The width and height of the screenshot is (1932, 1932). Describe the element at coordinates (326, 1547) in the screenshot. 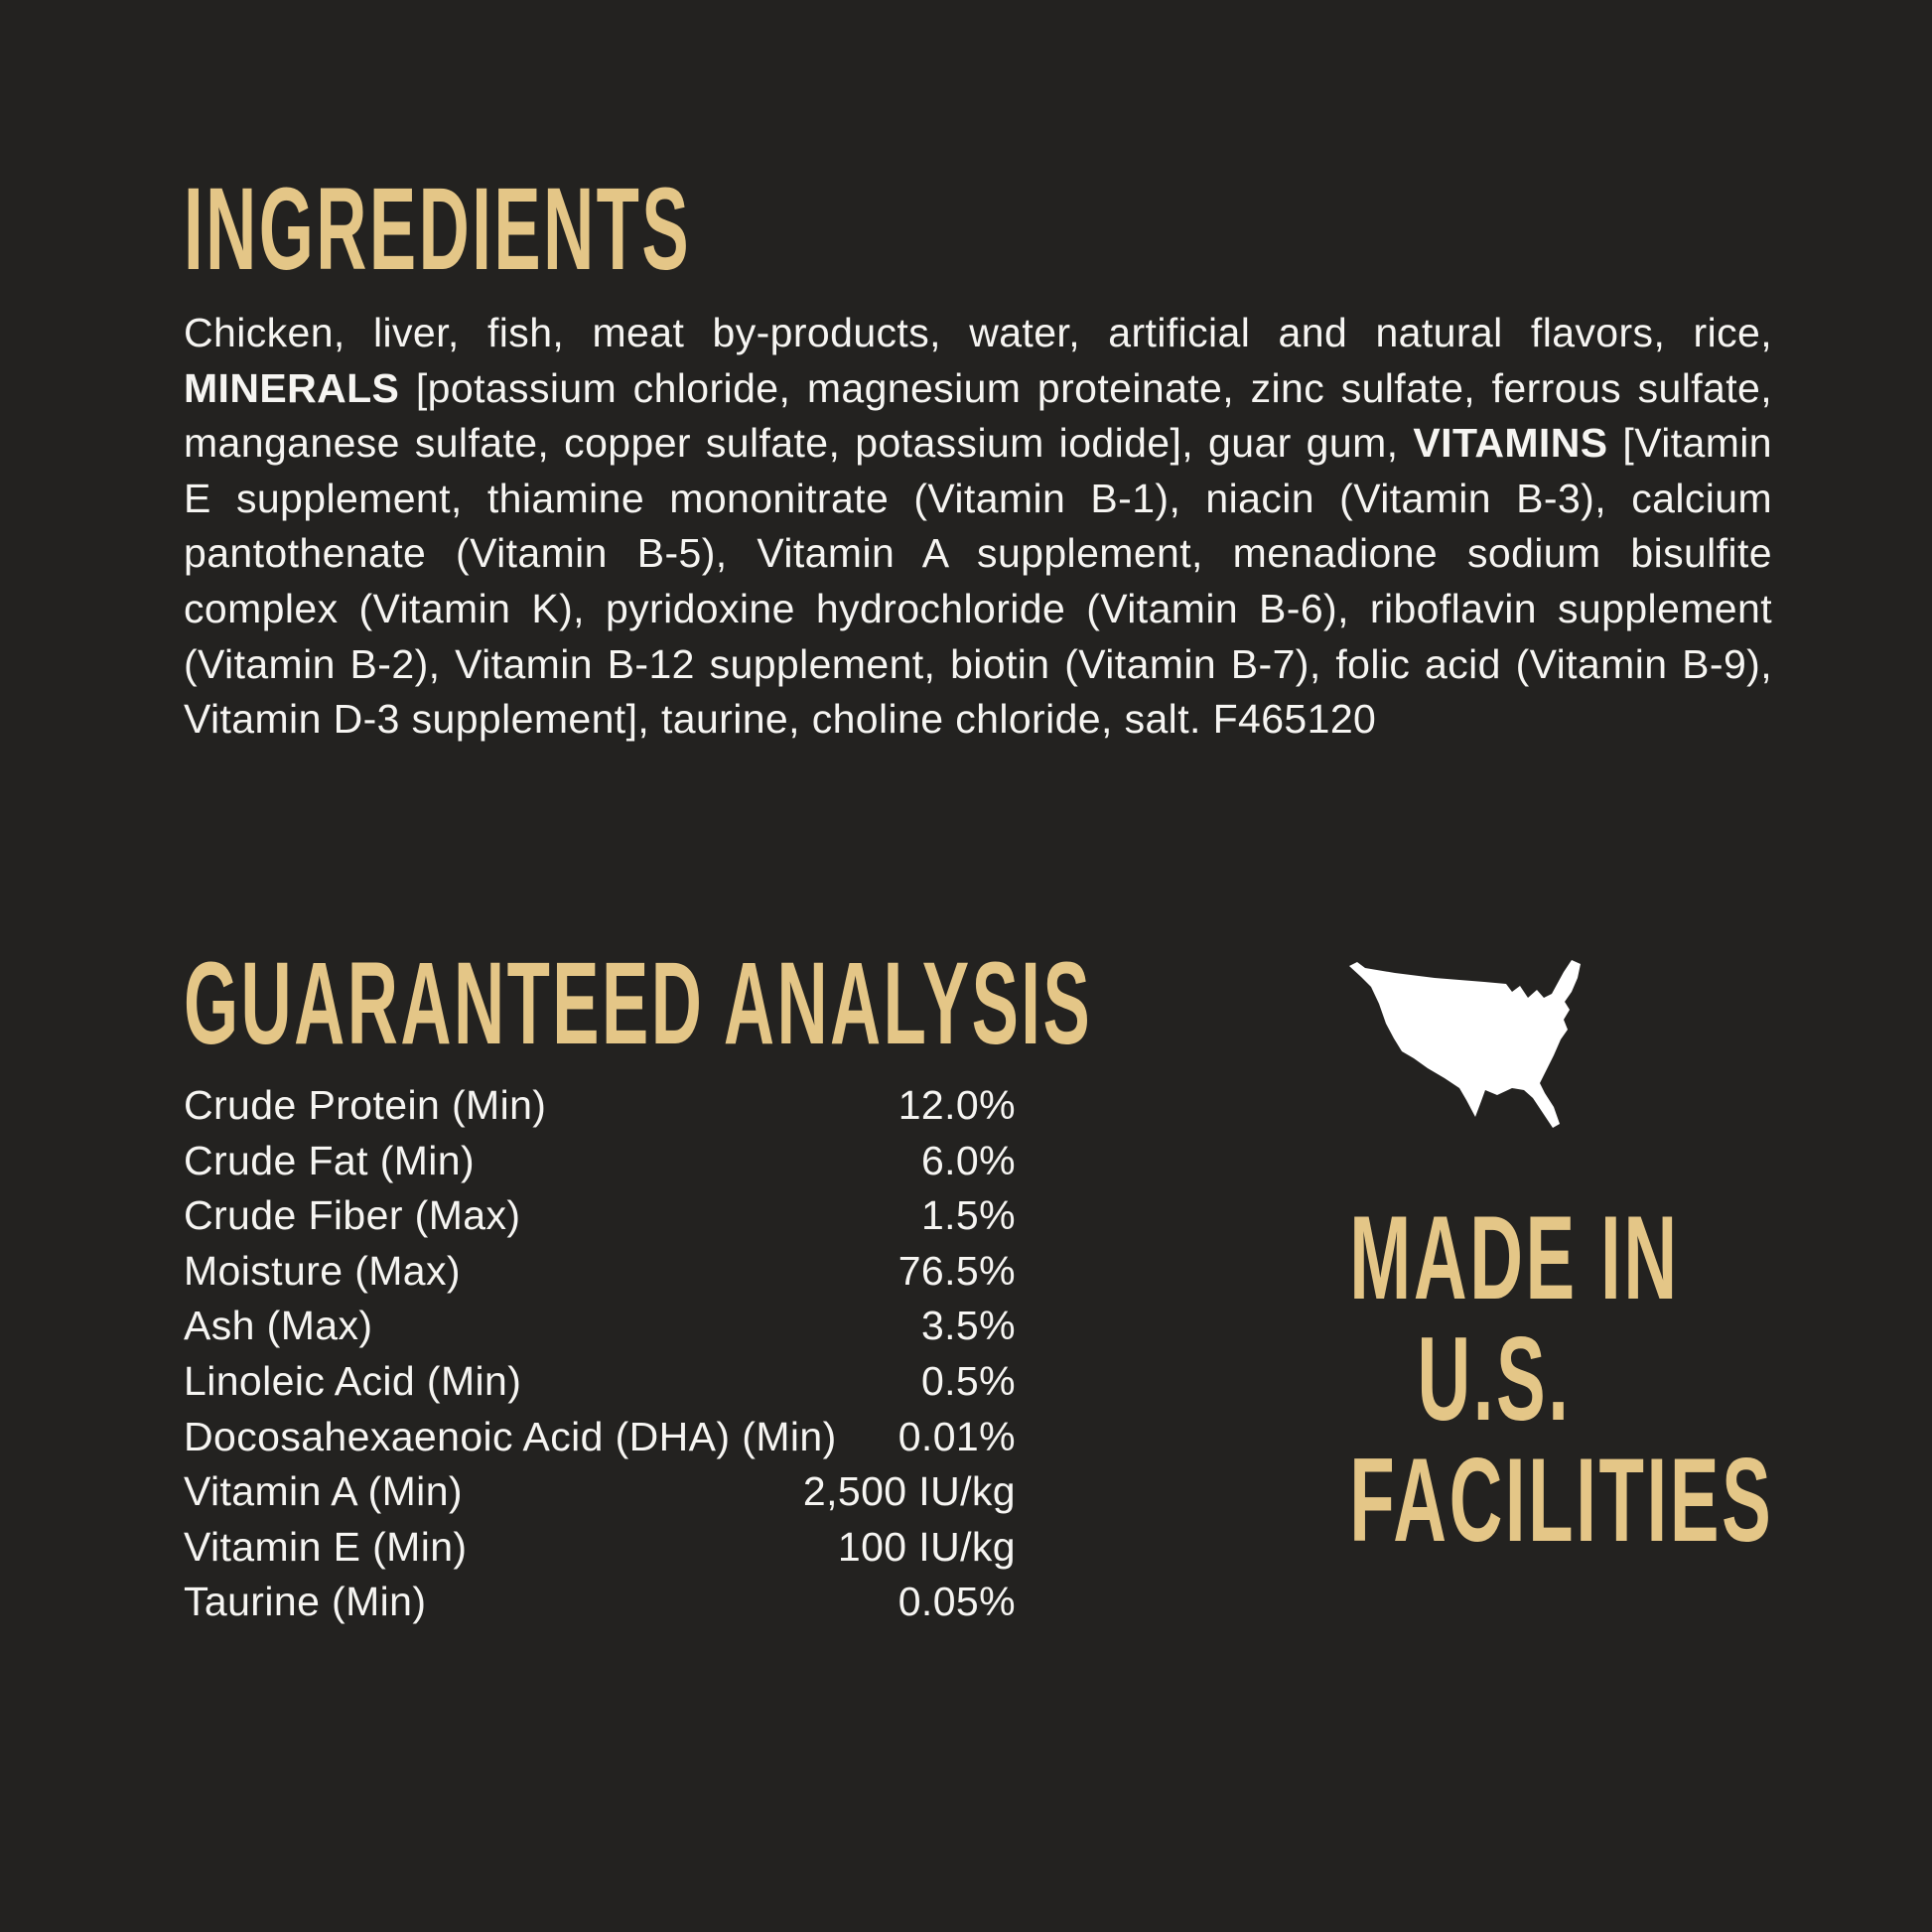

I see `analysis-label: Vitamin E (Min)` at that location.